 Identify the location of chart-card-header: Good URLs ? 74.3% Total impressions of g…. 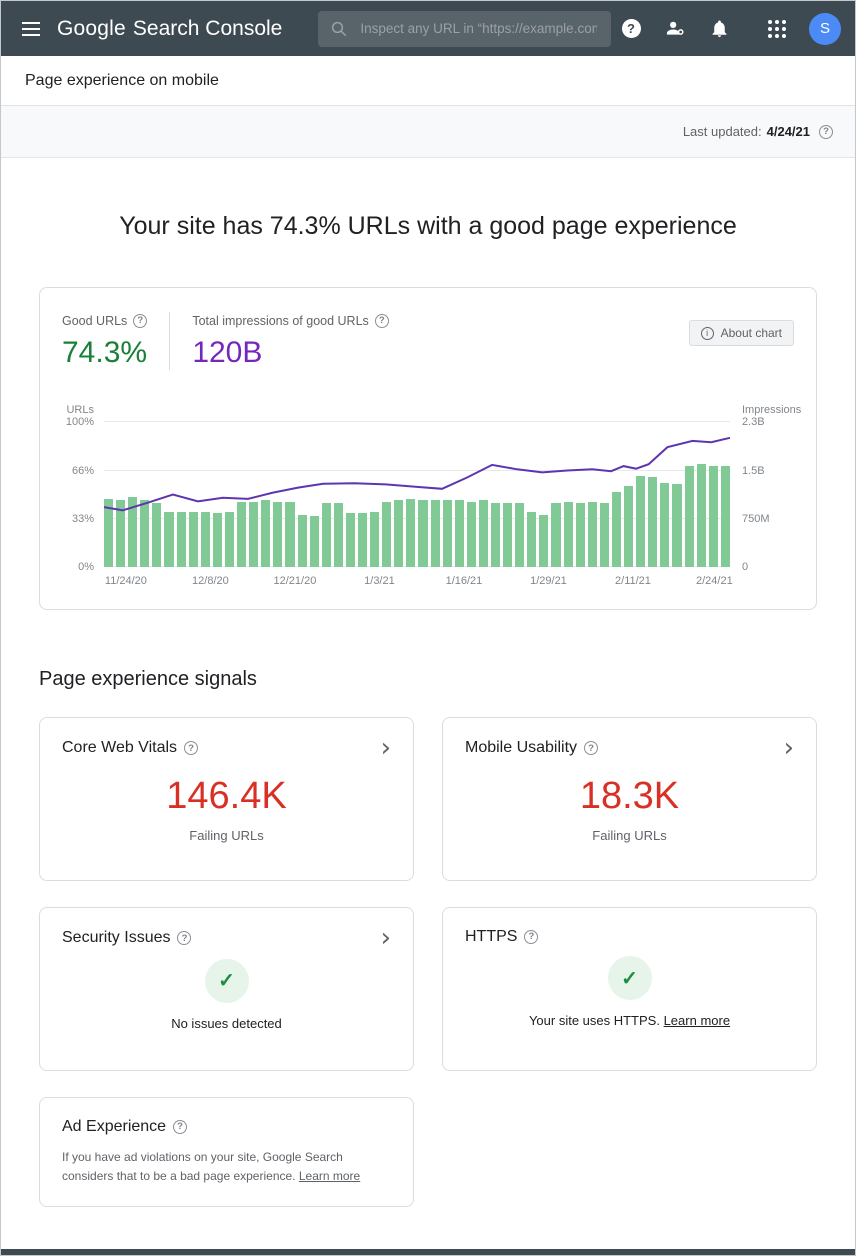
(428, 340).